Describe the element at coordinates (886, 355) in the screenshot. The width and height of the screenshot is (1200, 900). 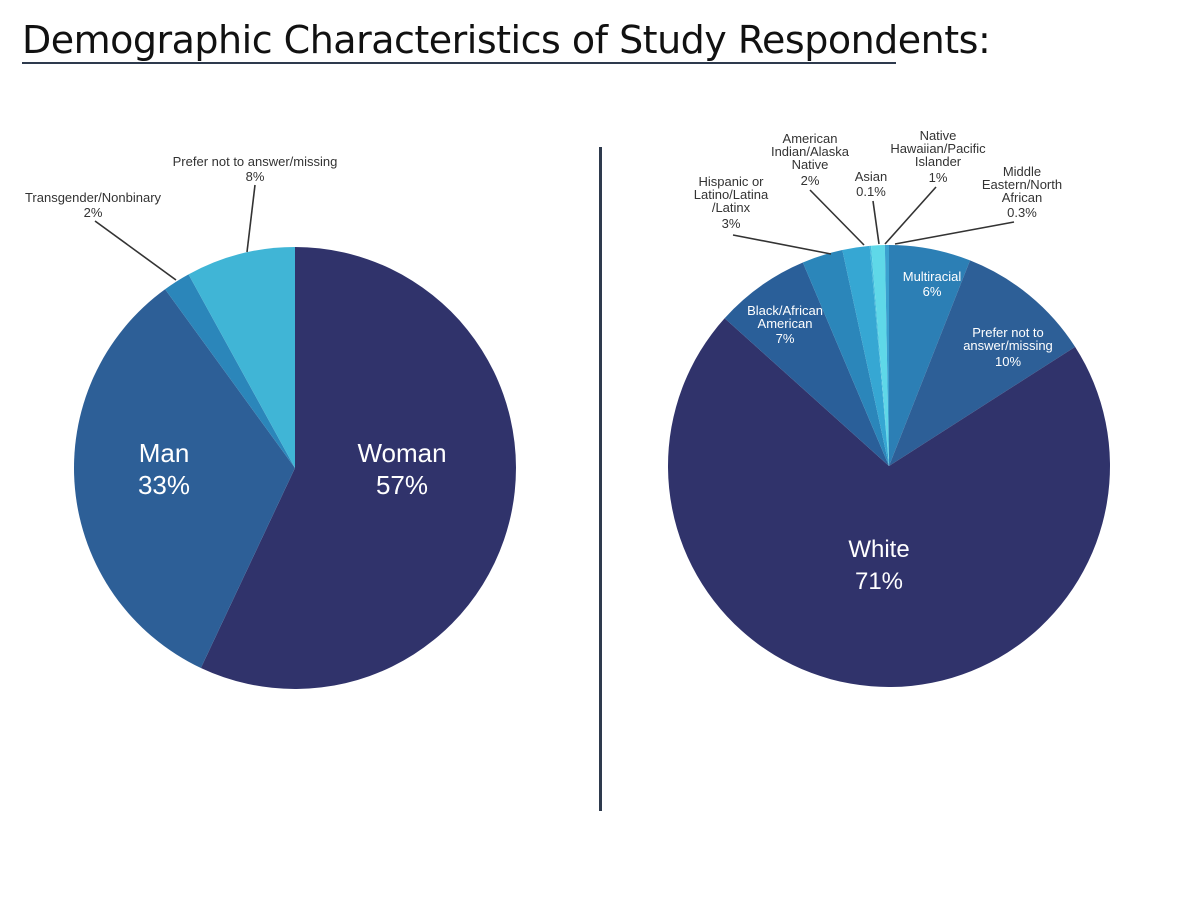
I see `pie-slice-middle-eastern-north-african` at that location.